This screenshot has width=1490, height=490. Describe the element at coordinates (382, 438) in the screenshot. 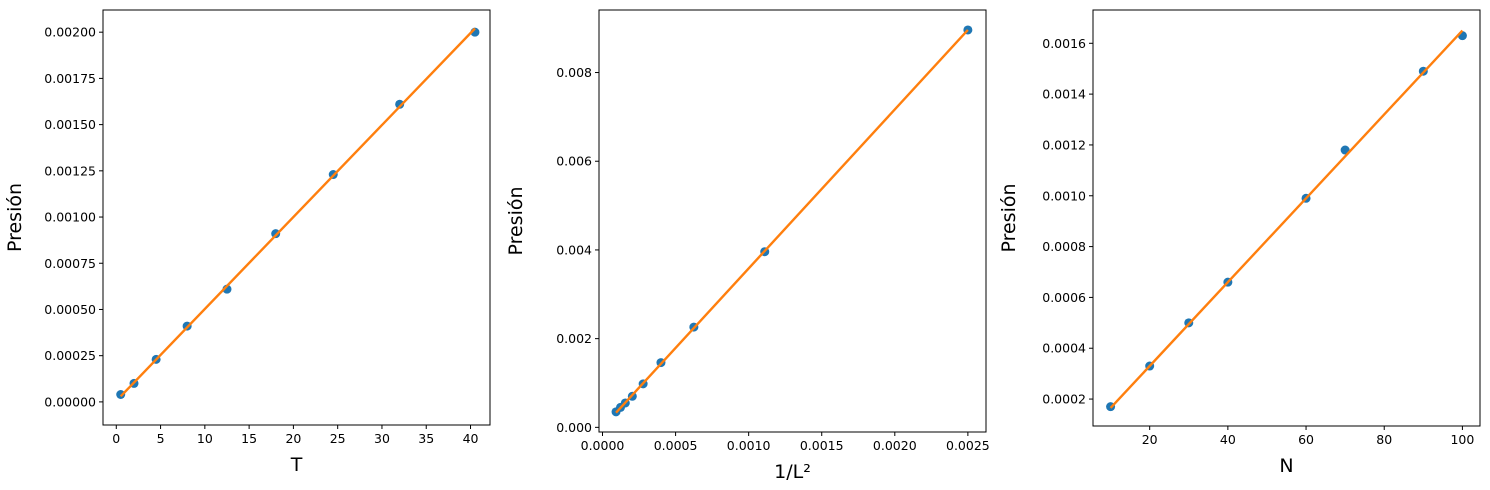

I see `x-tick-label: 30` at that location.